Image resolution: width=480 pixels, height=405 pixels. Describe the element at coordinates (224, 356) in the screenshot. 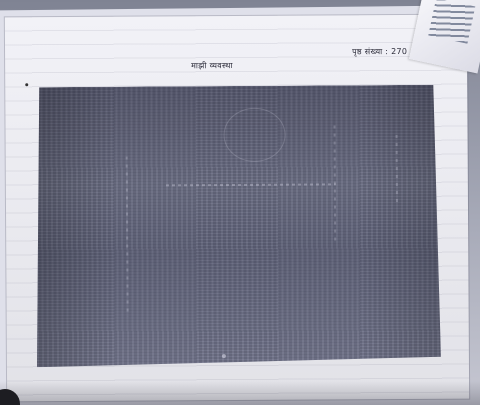

I see `faint-dot-mark` at that location.